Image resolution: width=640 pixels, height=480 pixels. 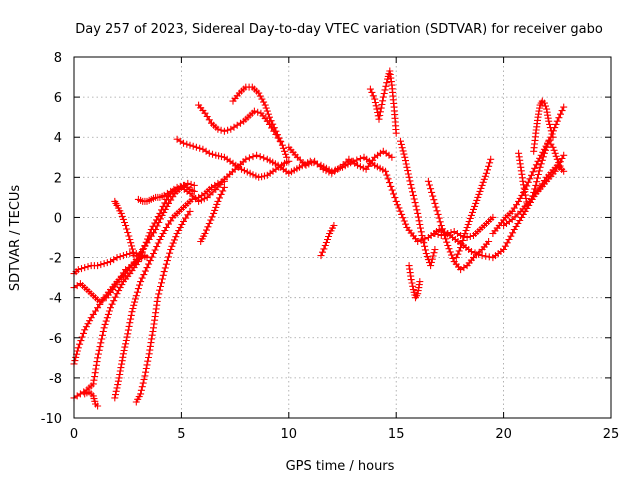 I want to click on x-tick-label: 15, so click(x=396, y=434).